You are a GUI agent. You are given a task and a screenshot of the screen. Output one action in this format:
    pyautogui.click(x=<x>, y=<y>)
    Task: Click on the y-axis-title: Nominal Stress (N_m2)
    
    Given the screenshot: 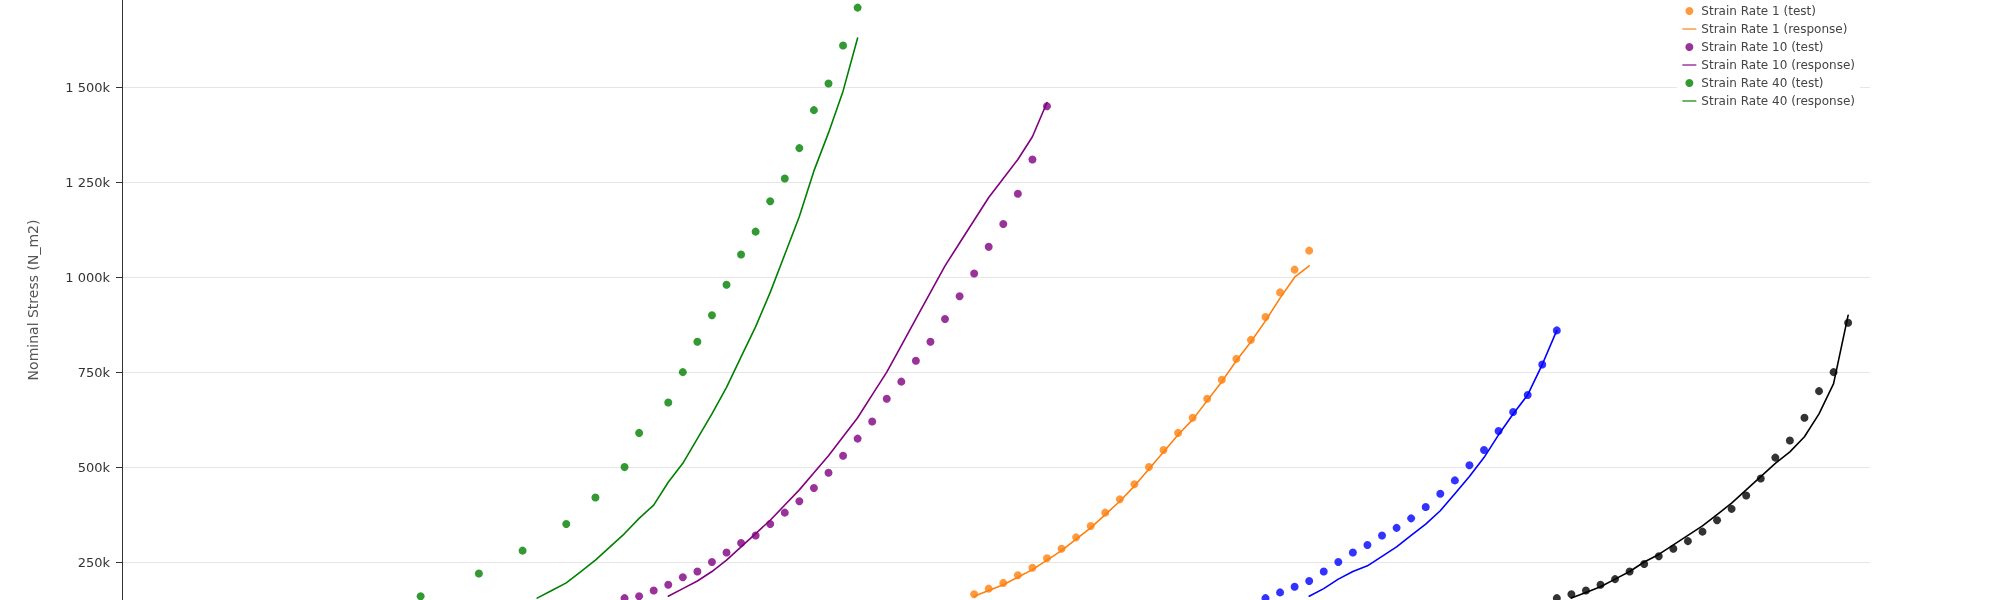 What is the action you would take?
    pyautogui.click(x=33, y=300)
    